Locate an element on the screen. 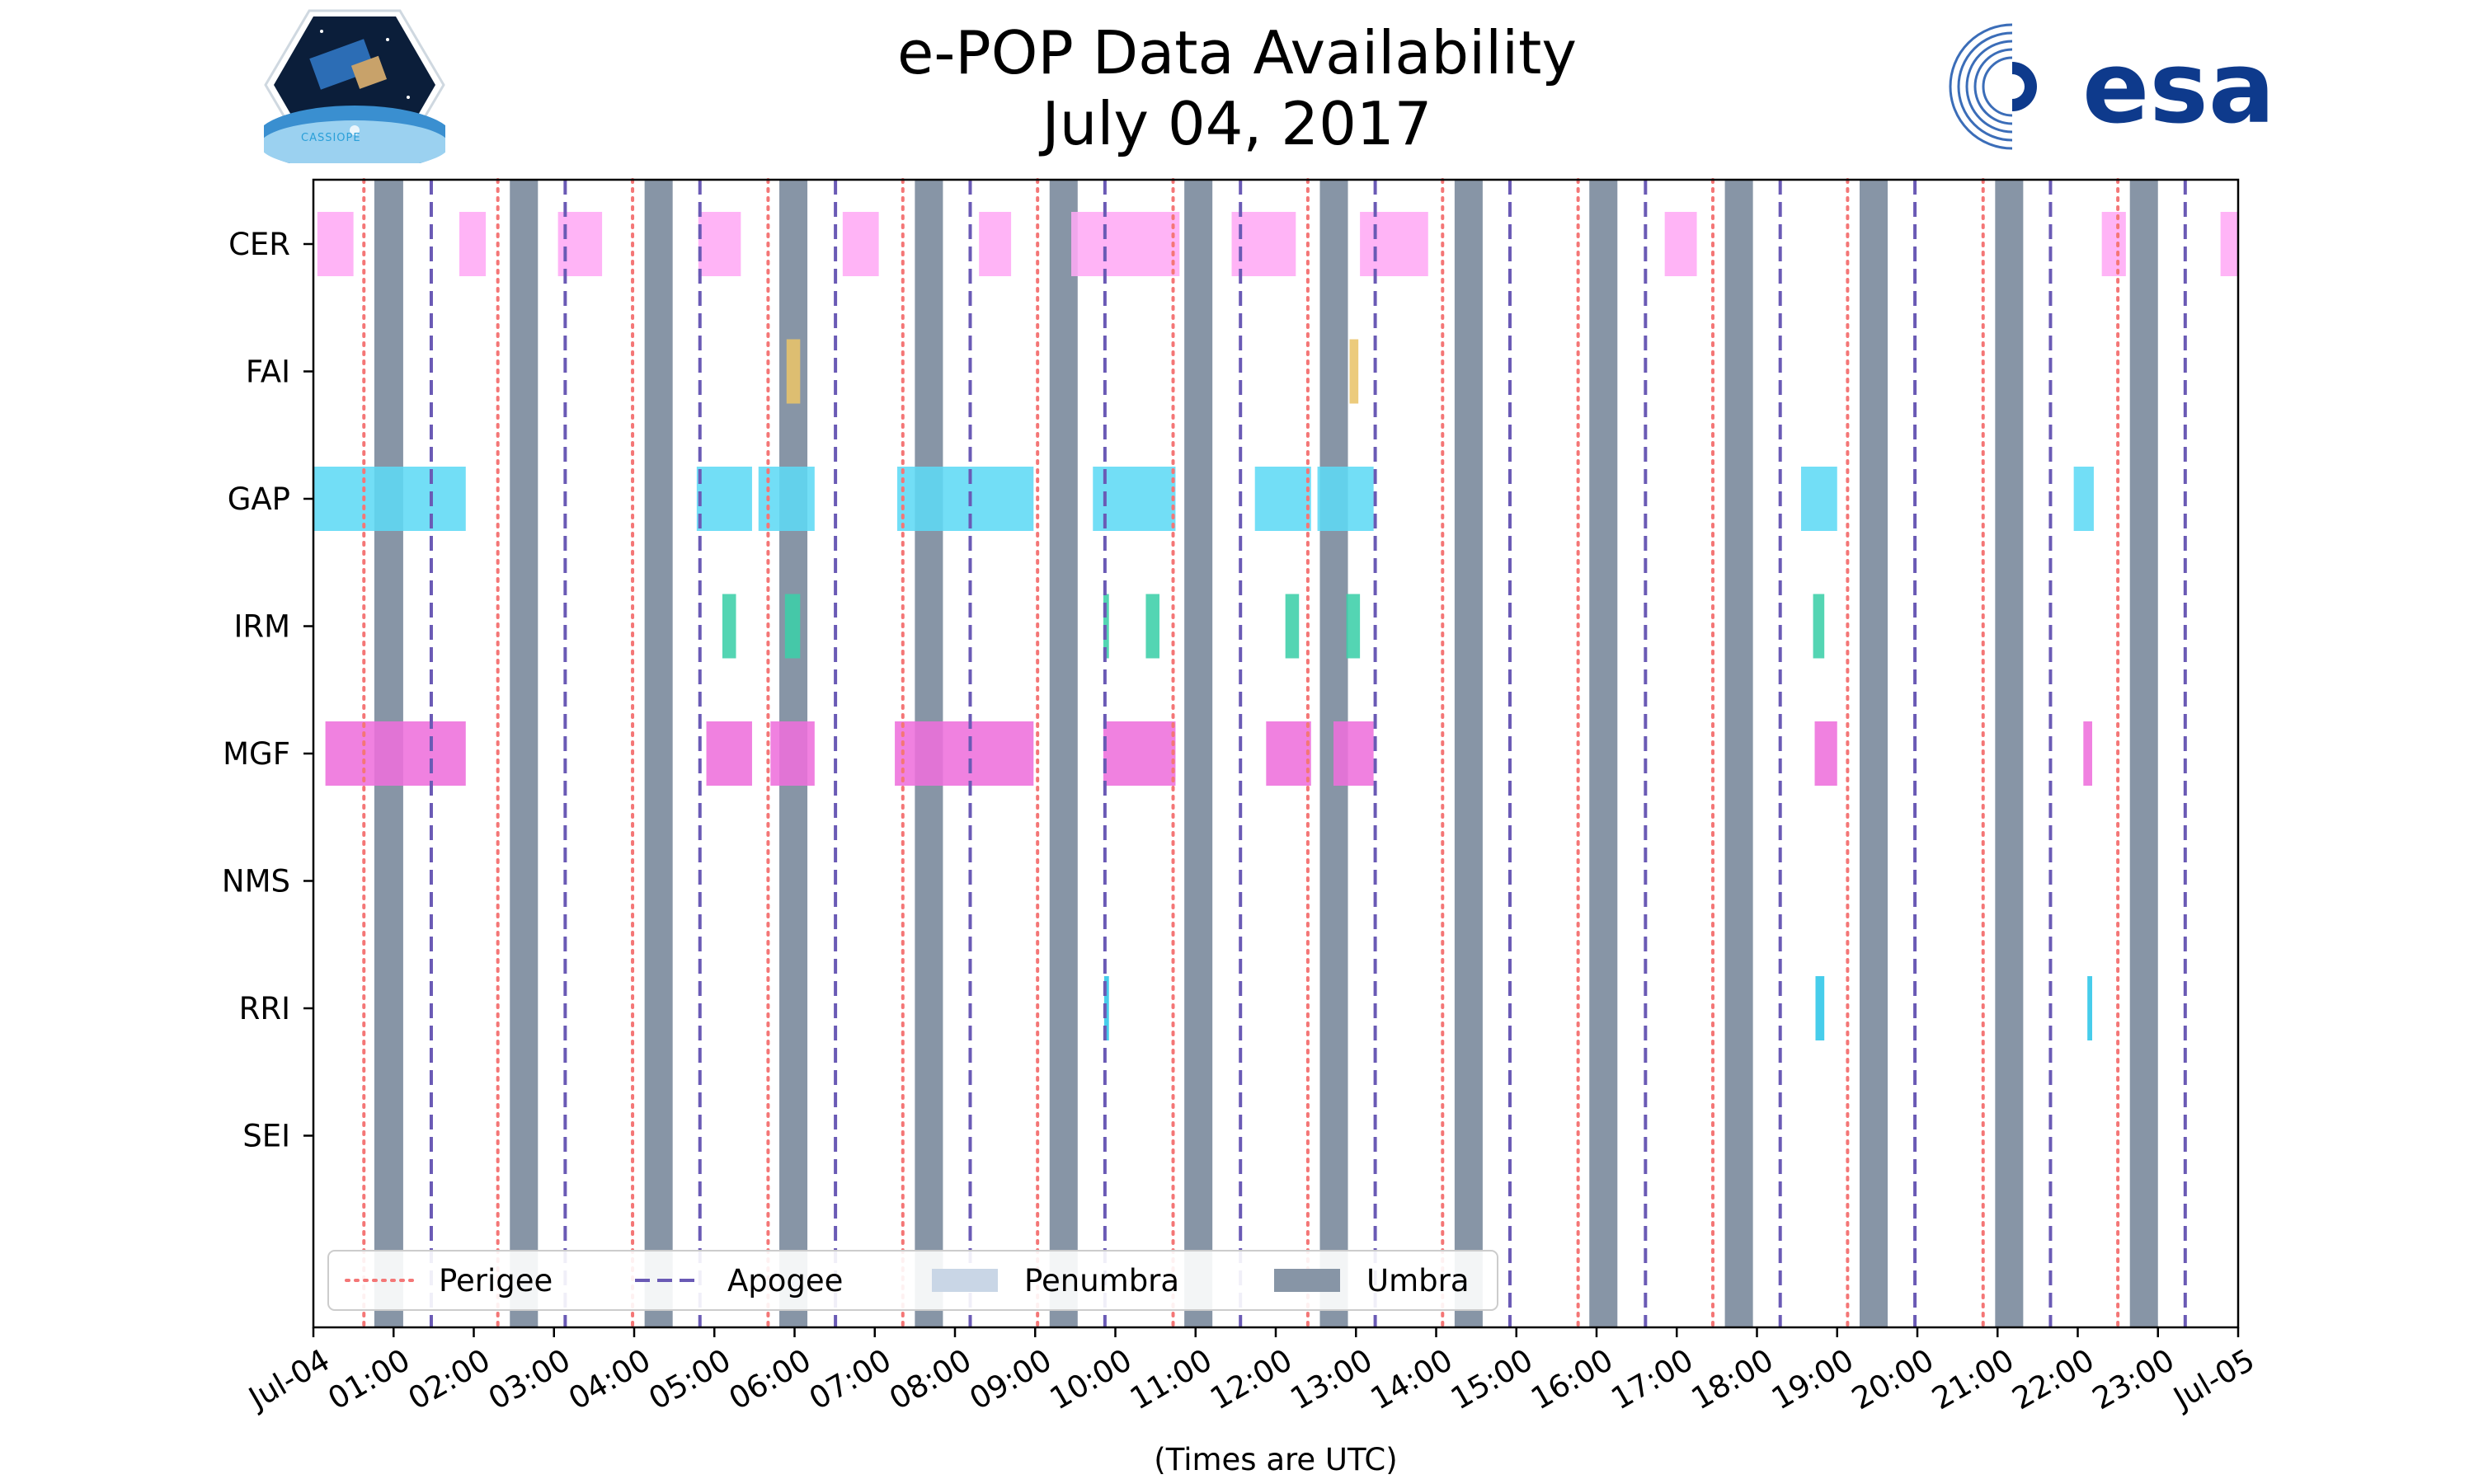 This screenshot has height=1484, width=2474. x-tick-label: Jul-05 is located at coordinates (2213, 1379).